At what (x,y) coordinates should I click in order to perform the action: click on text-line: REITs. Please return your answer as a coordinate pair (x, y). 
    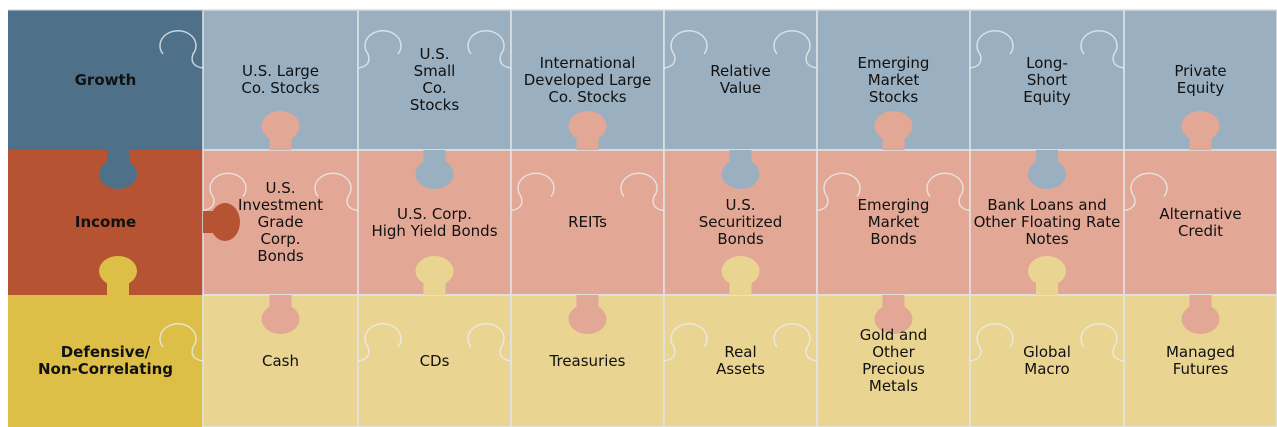
    Looking at the image, I should click on (587, 222).